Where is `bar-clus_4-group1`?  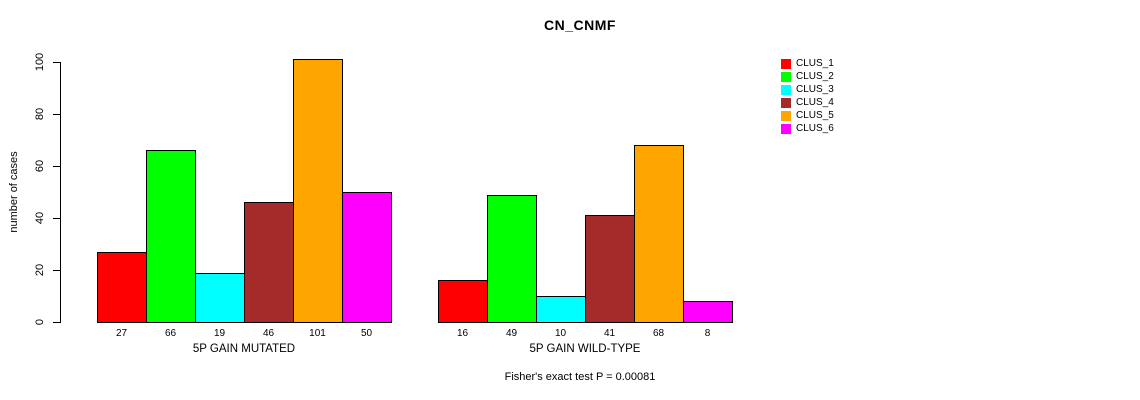 bar-clus_4-group1 is located at coordinates (269, 262).